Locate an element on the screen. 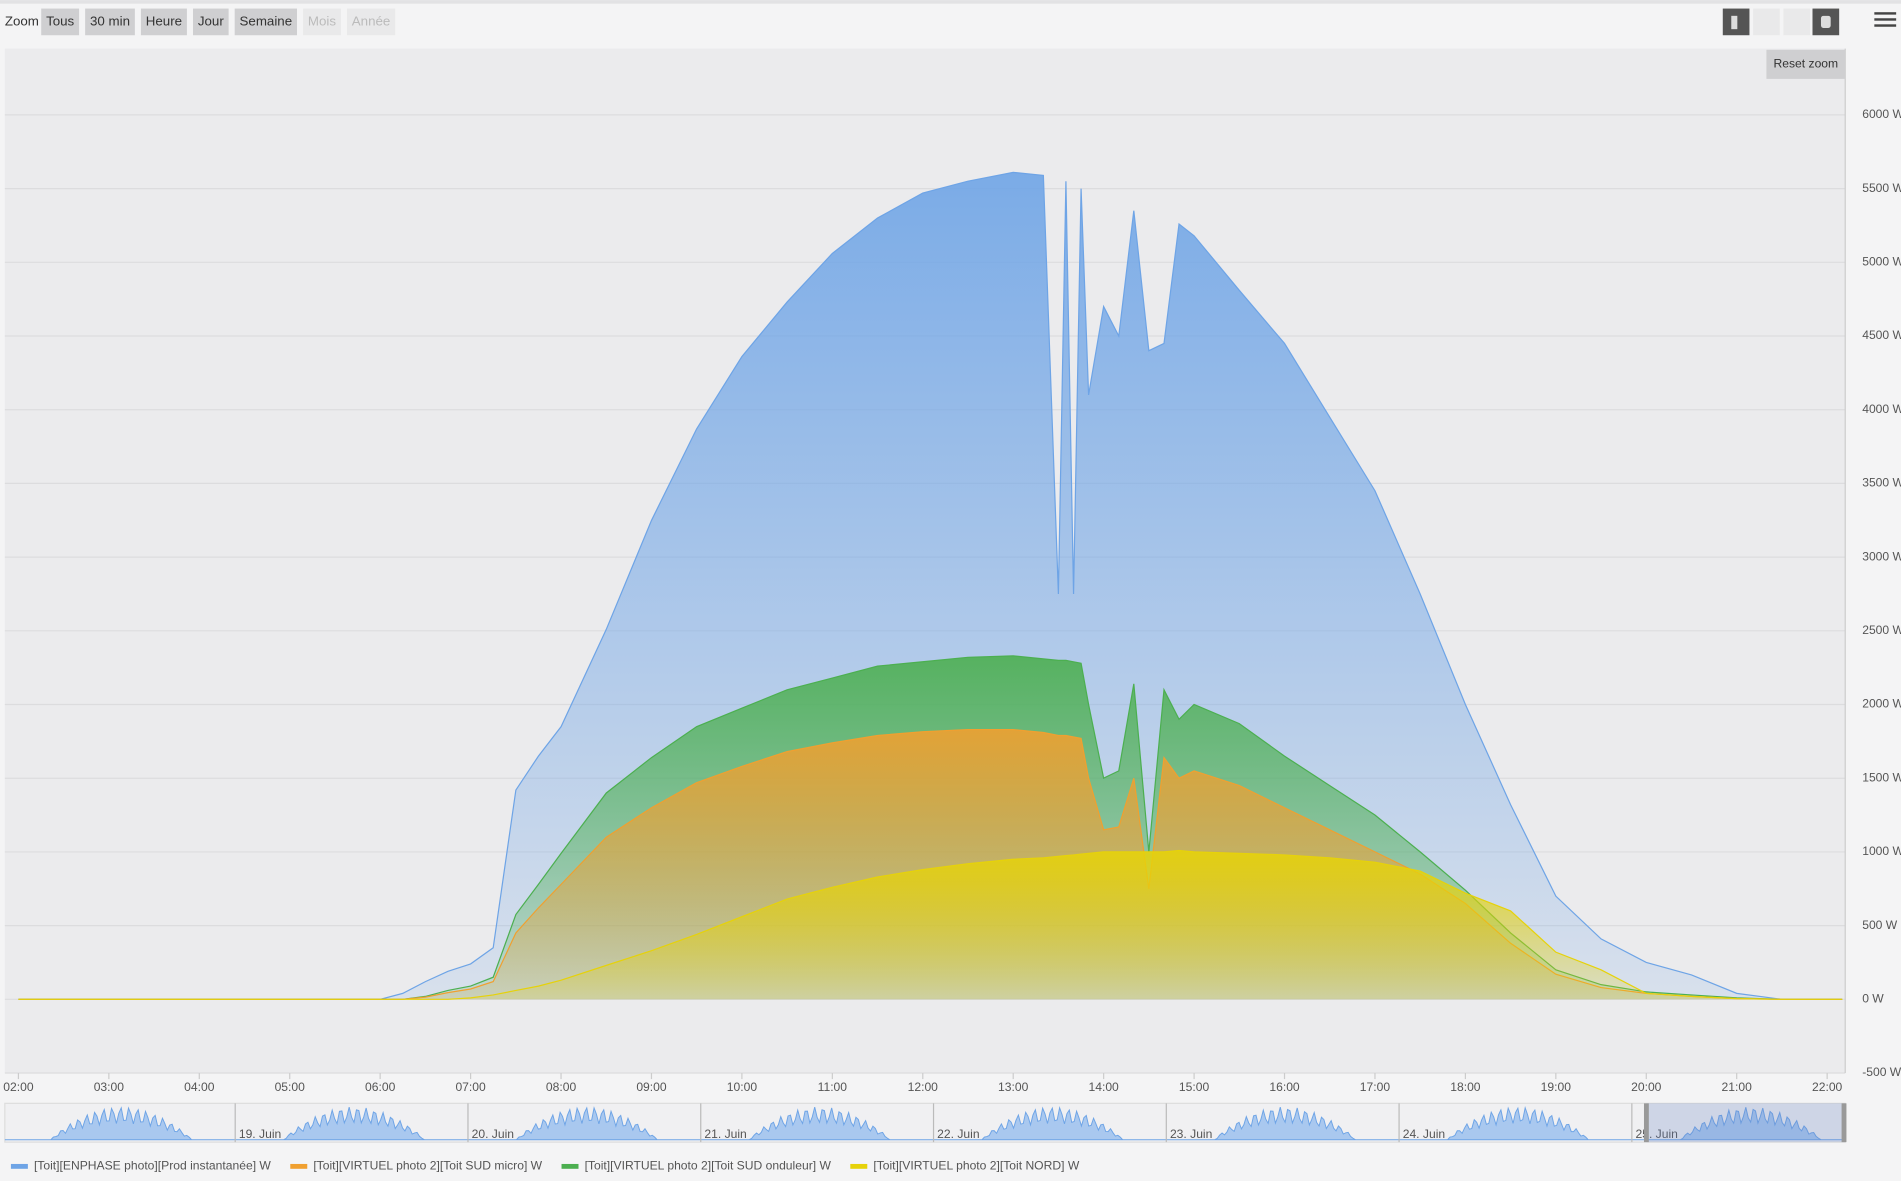 Image resolution: width=1901 pixels, height=1181 pixels. zoom-button: 30 min is located at coordinates (110, 22).